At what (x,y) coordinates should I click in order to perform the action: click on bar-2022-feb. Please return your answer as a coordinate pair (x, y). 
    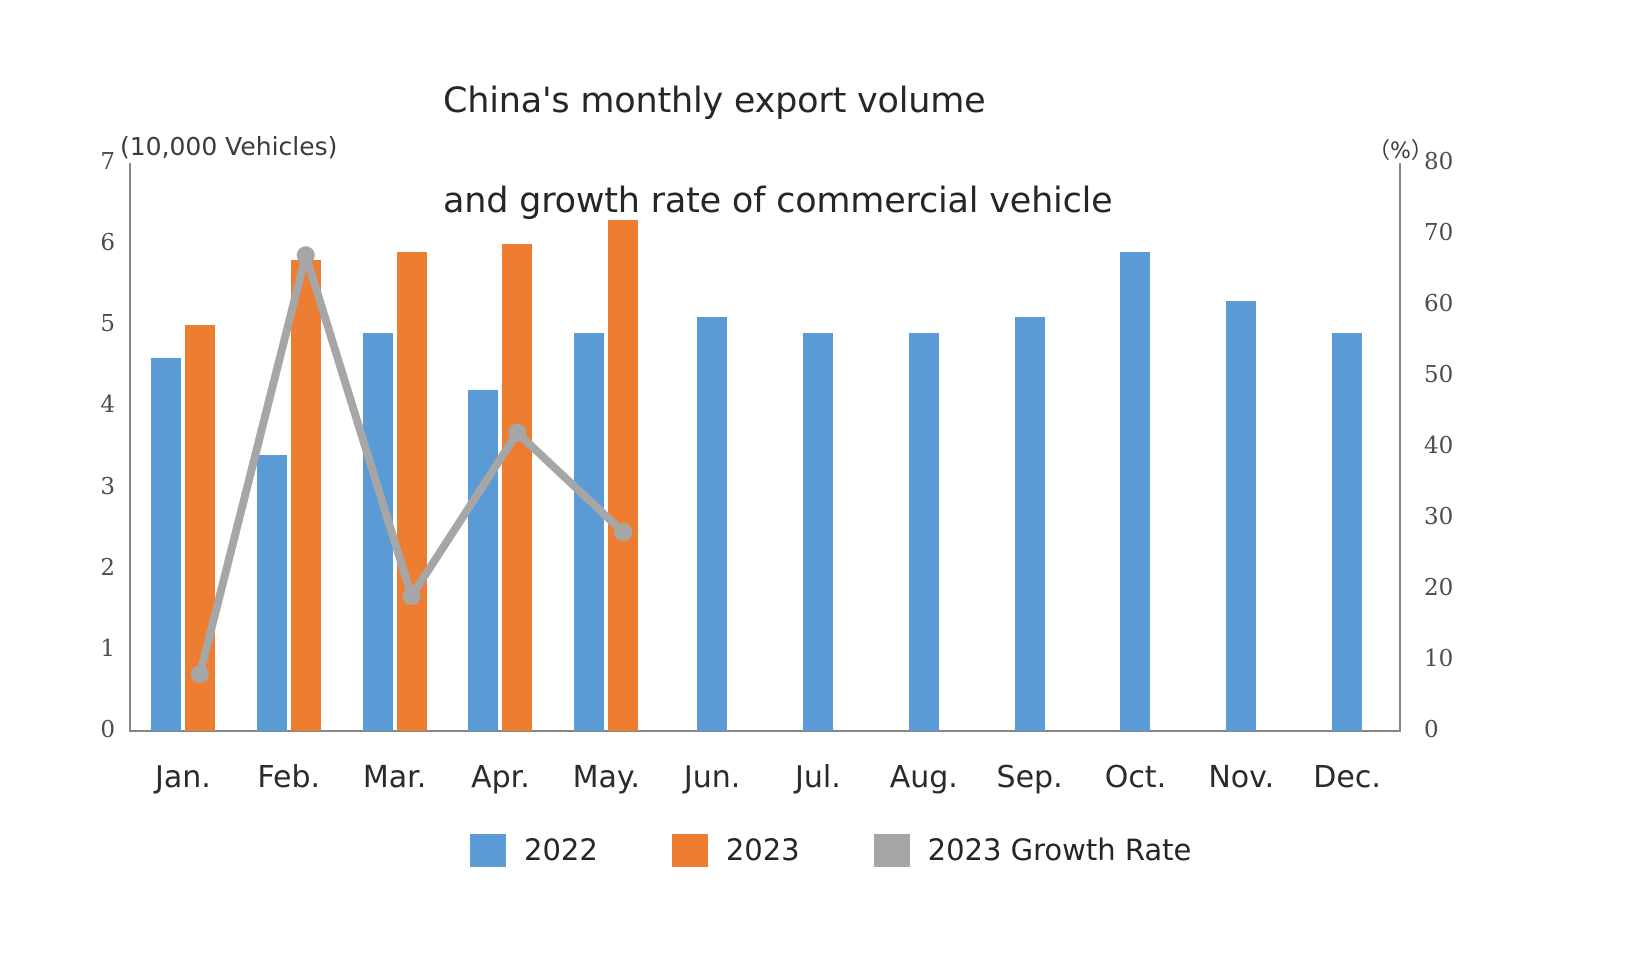
    Looking at the image, I should click on (271, 593).